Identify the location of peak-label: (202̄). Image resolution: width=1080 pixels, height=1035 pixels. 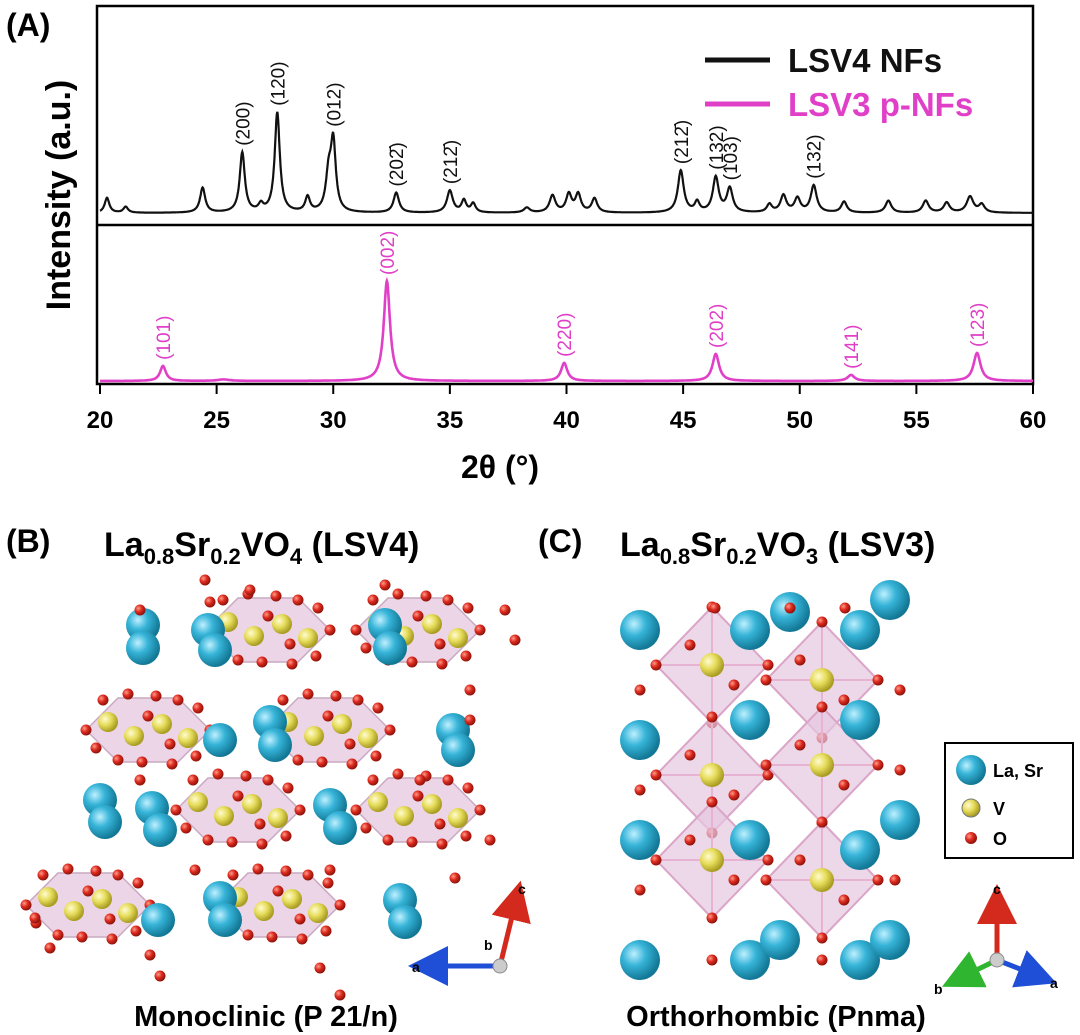
(397, 164).